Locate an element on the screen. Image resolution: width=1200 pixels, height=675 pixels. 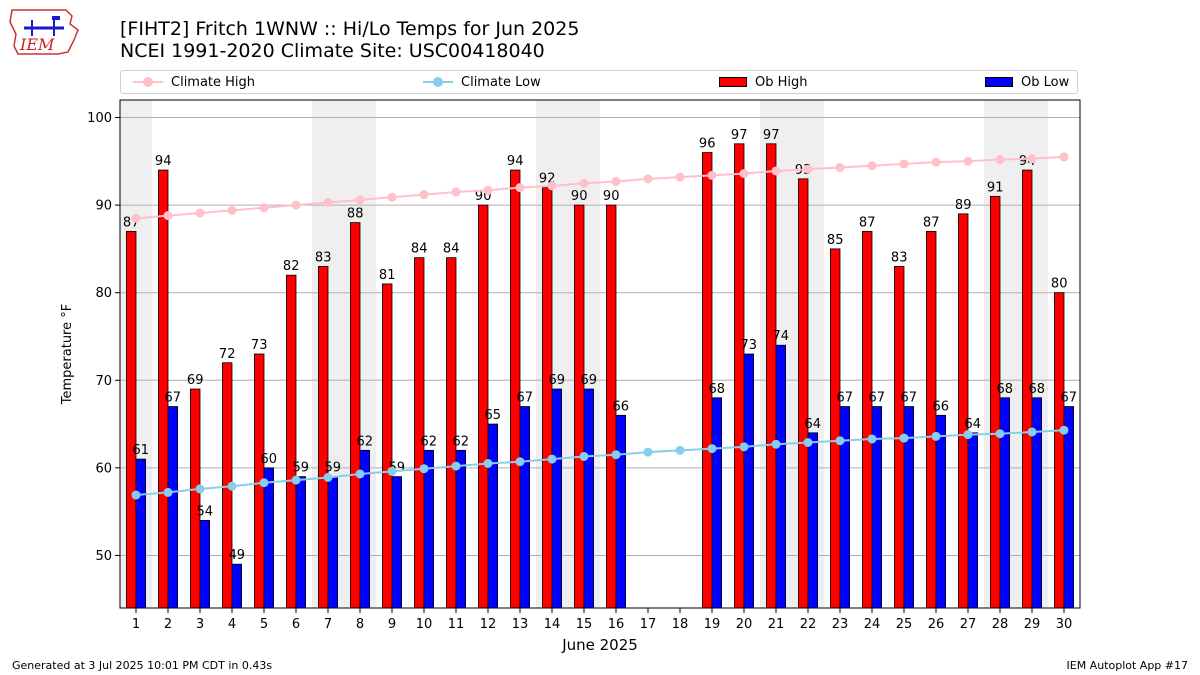
ob-high-bar-swatch is located at coordinates (733, 82).